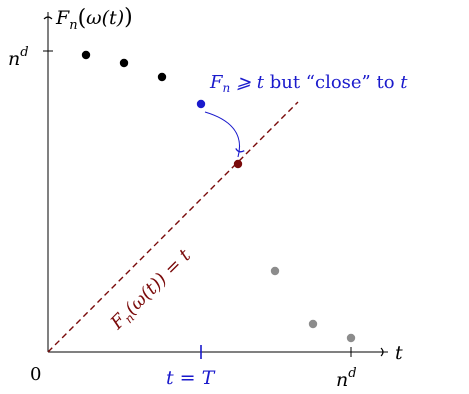 The image size is (469, 394). Describe the element at coordinates (35, 374) in the screenshot. I see `origin-label: 0` at that location.